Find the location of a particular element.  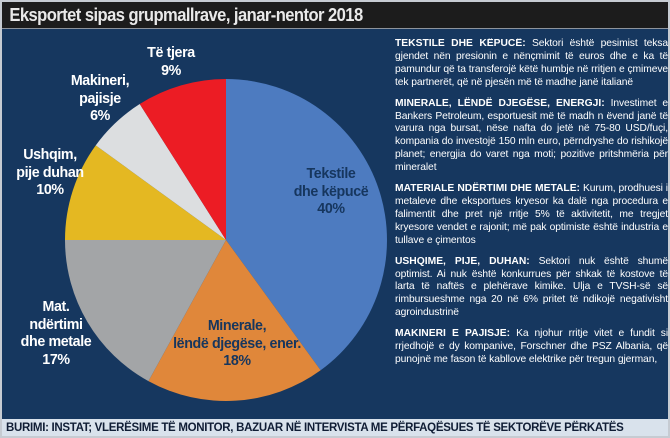

slice-percent: 10% is located at coordinates (50, 190).